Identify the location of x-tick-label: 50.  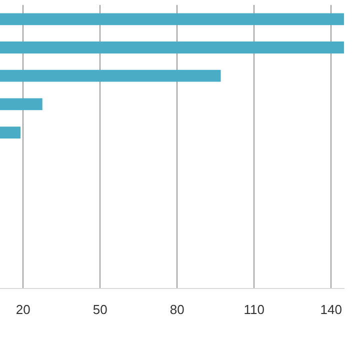
(100, 309).